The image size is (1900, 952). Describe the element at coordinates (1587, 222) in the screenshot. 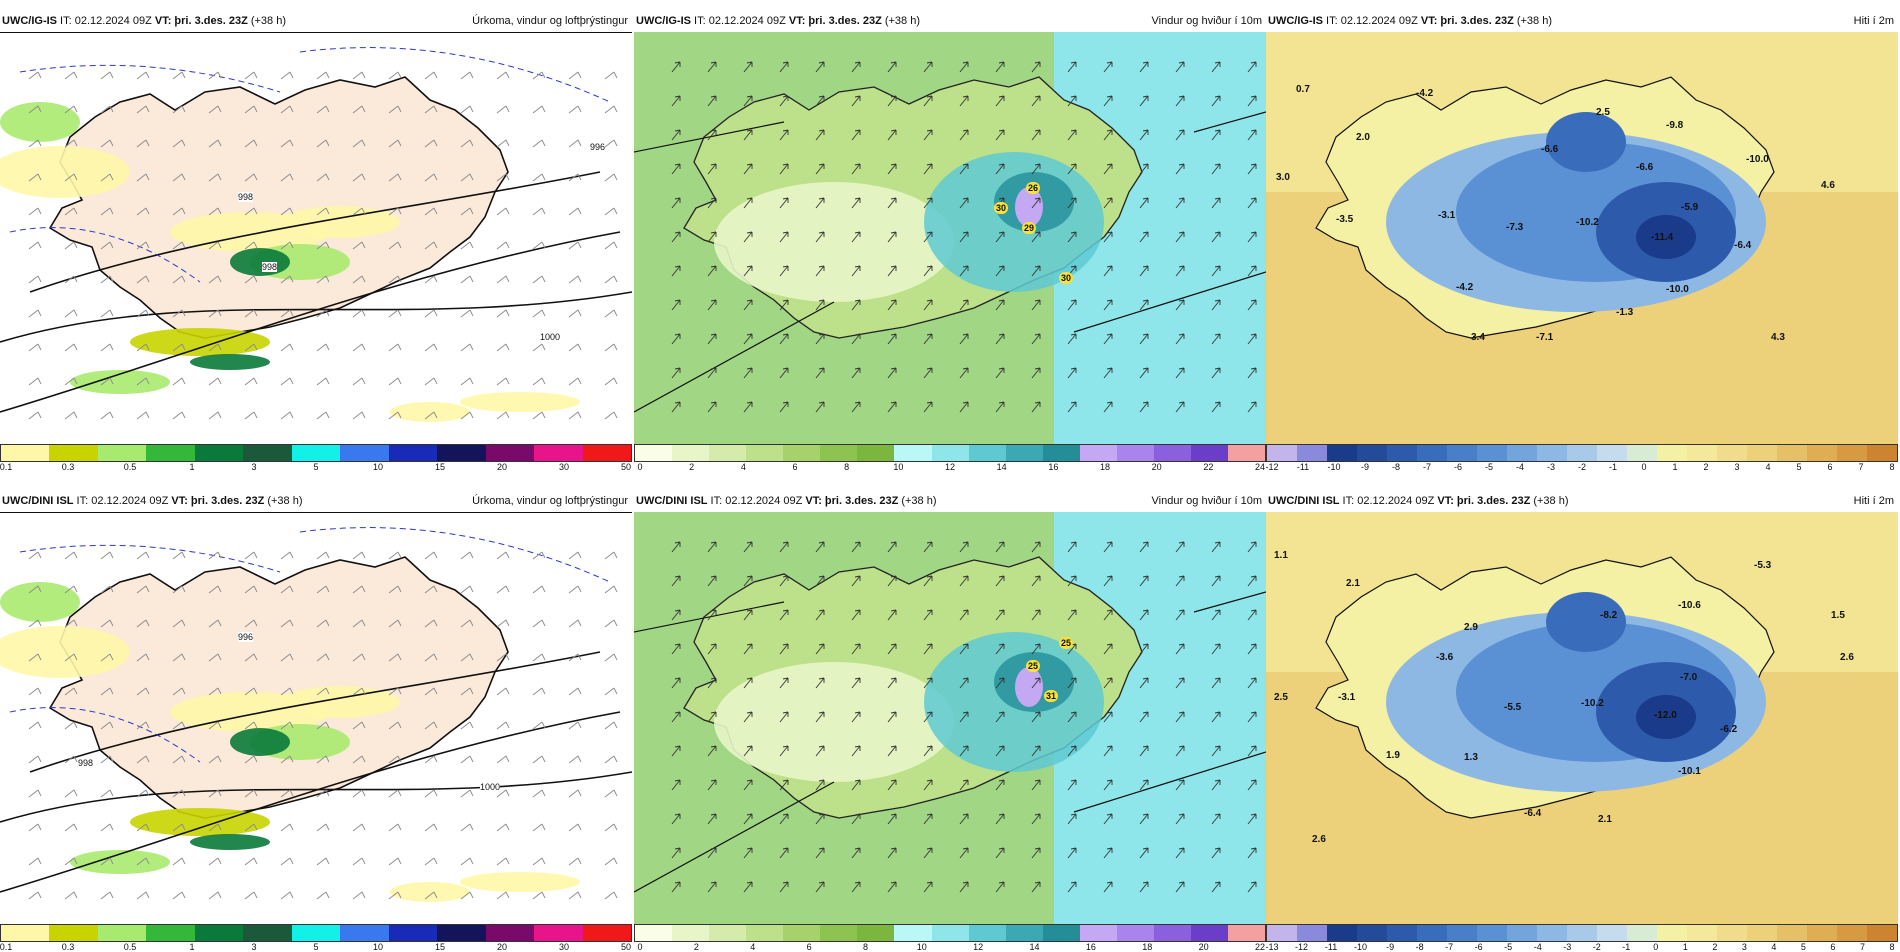

I see `temp-label: -10.2` at that location.